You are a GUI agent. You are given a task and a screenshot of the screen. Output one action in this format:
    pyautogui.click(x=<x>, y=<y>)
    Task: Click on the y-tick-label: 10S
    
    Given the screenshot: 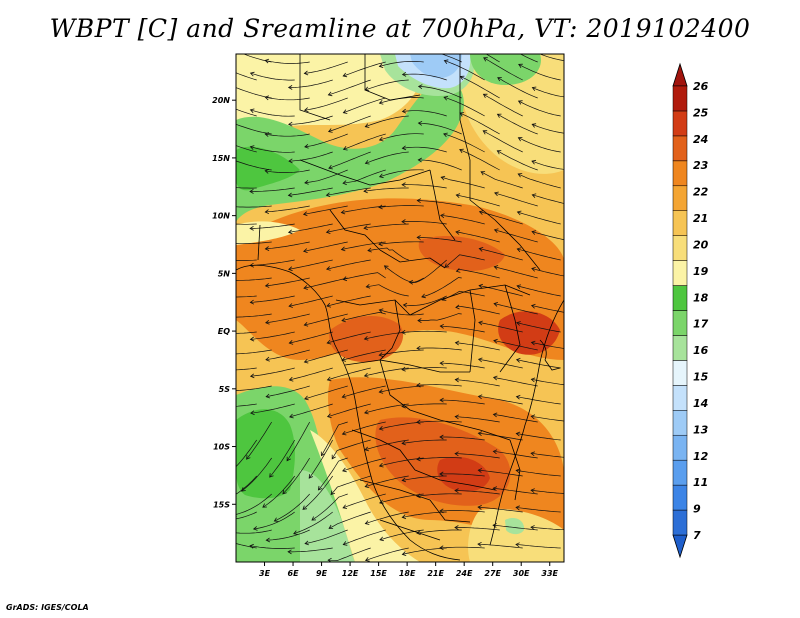 What is the action you would take?
    pyautogui.click(x=221, y=447)
    